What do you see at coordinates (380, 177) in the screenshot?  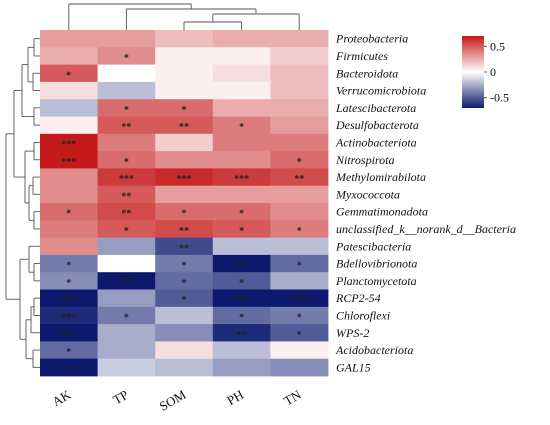 I see `row-label: Methylomirabilota` at bounding box center [380, 177].